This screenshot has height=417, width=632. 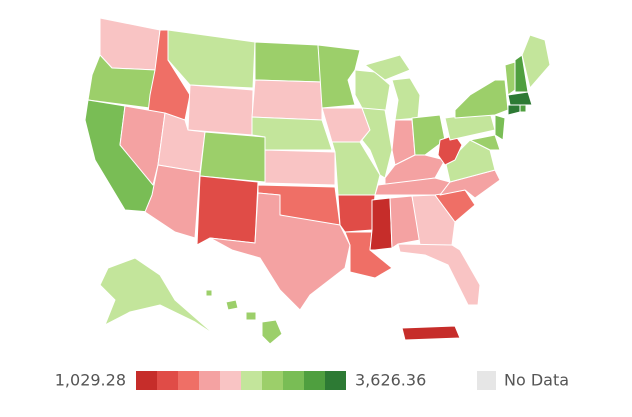 I want to click on legend-min: 1,029.28, so click(x=90, y=380).